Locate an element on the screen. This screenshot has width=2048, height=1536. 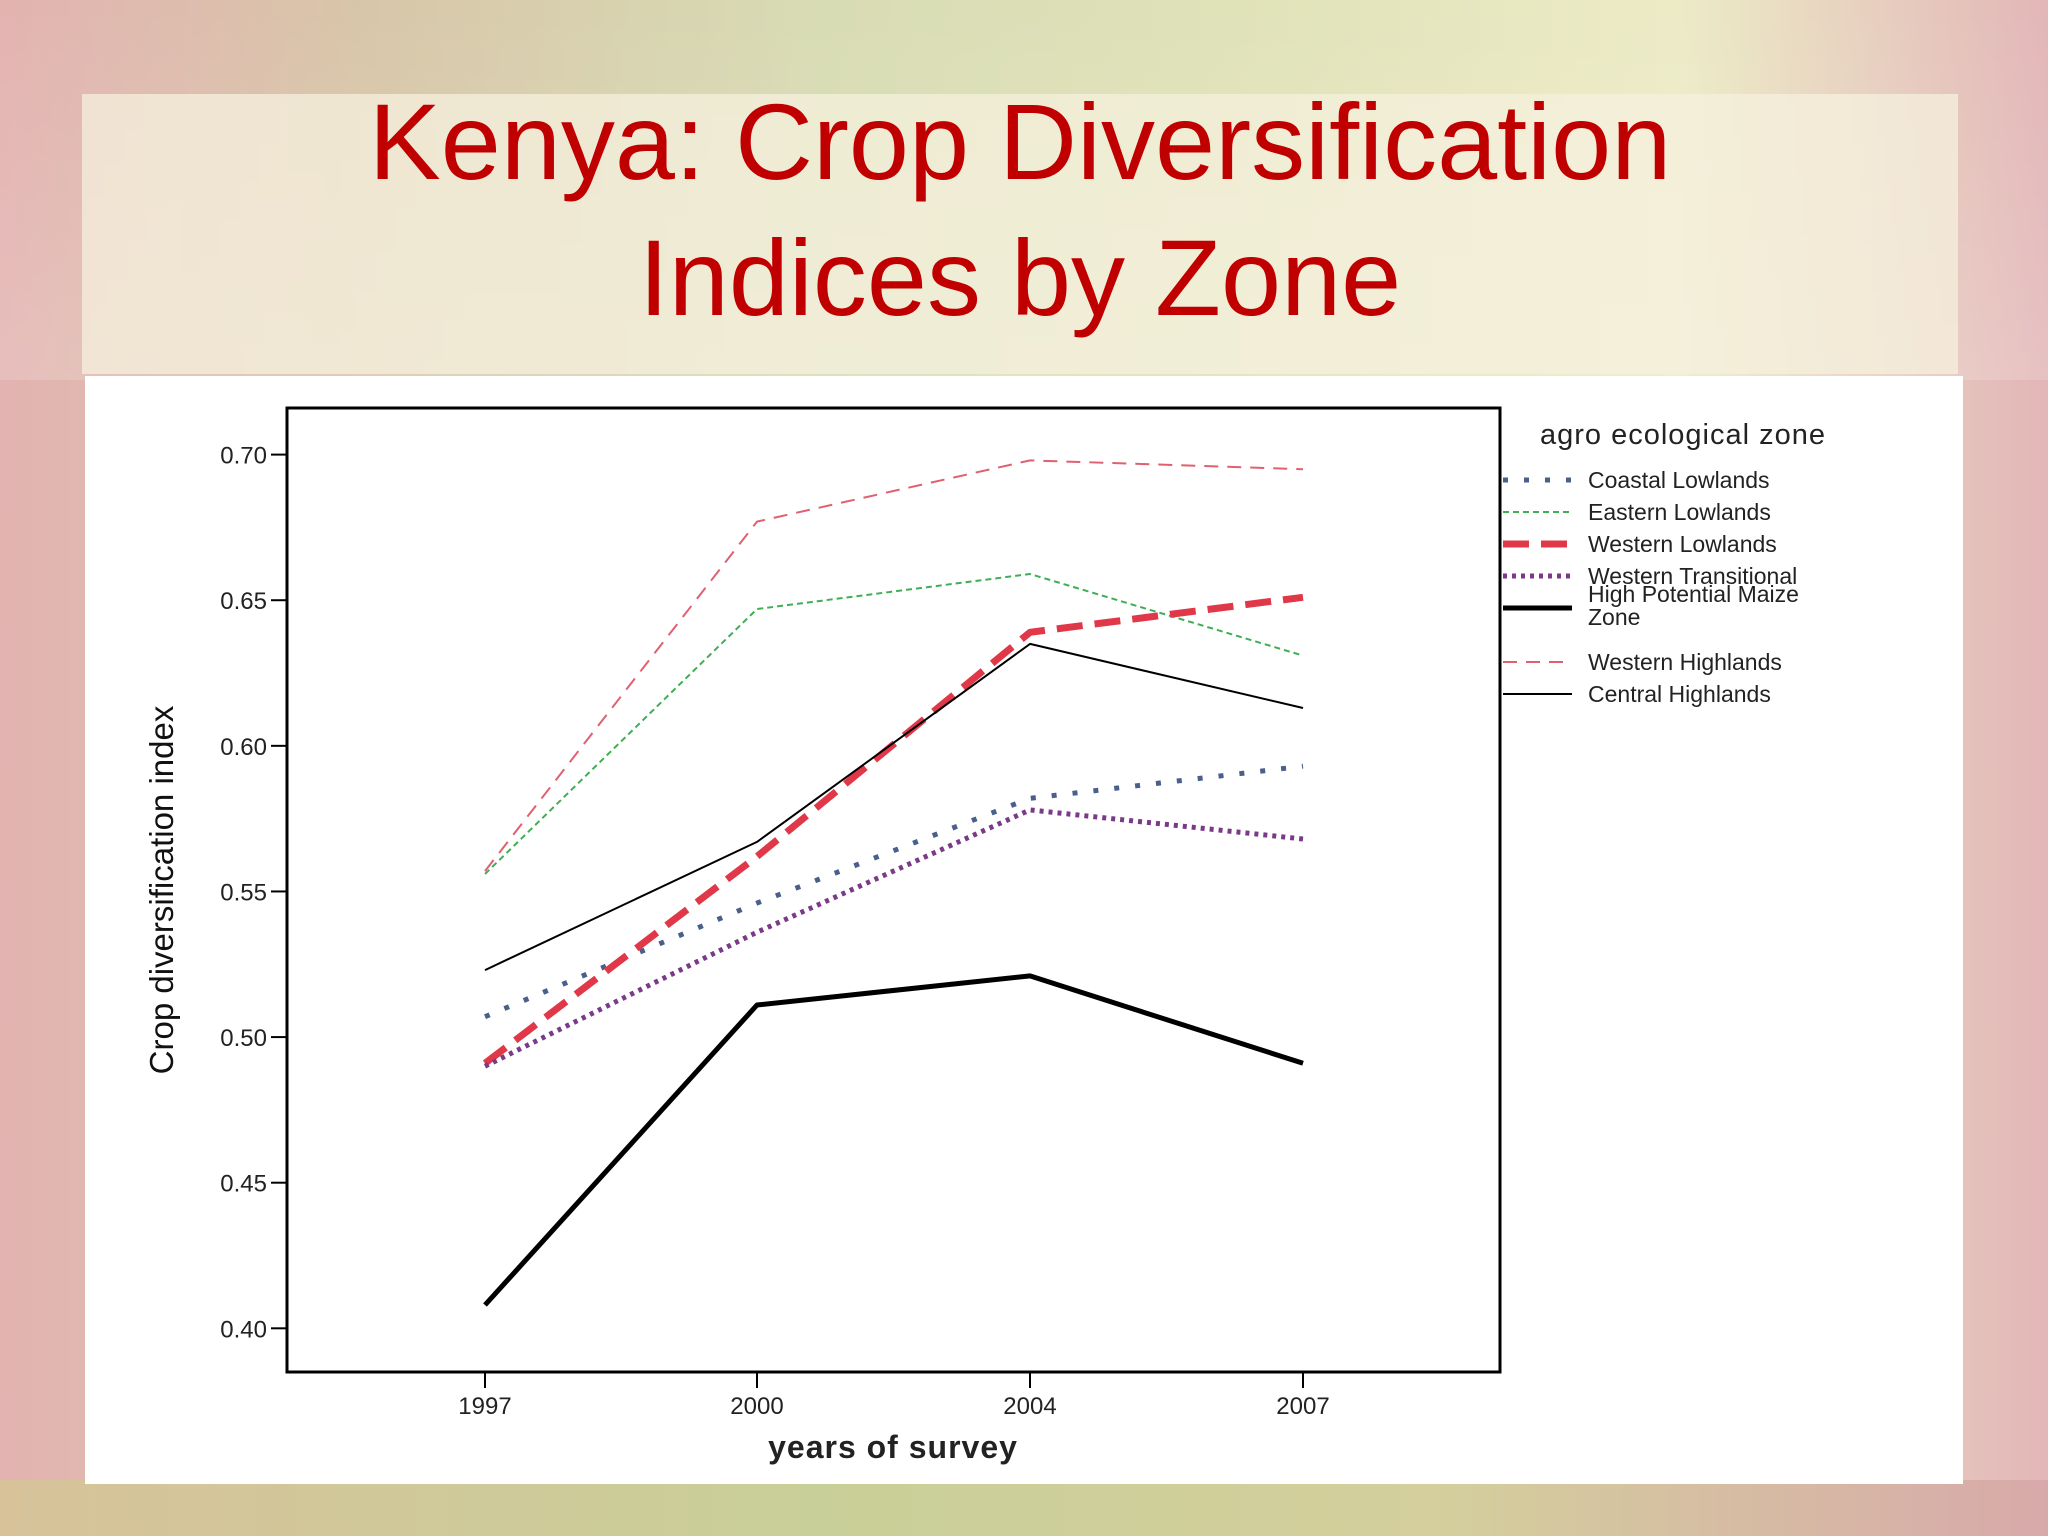
x-tick-label: 2000 is located at coordinates (756, 1406).